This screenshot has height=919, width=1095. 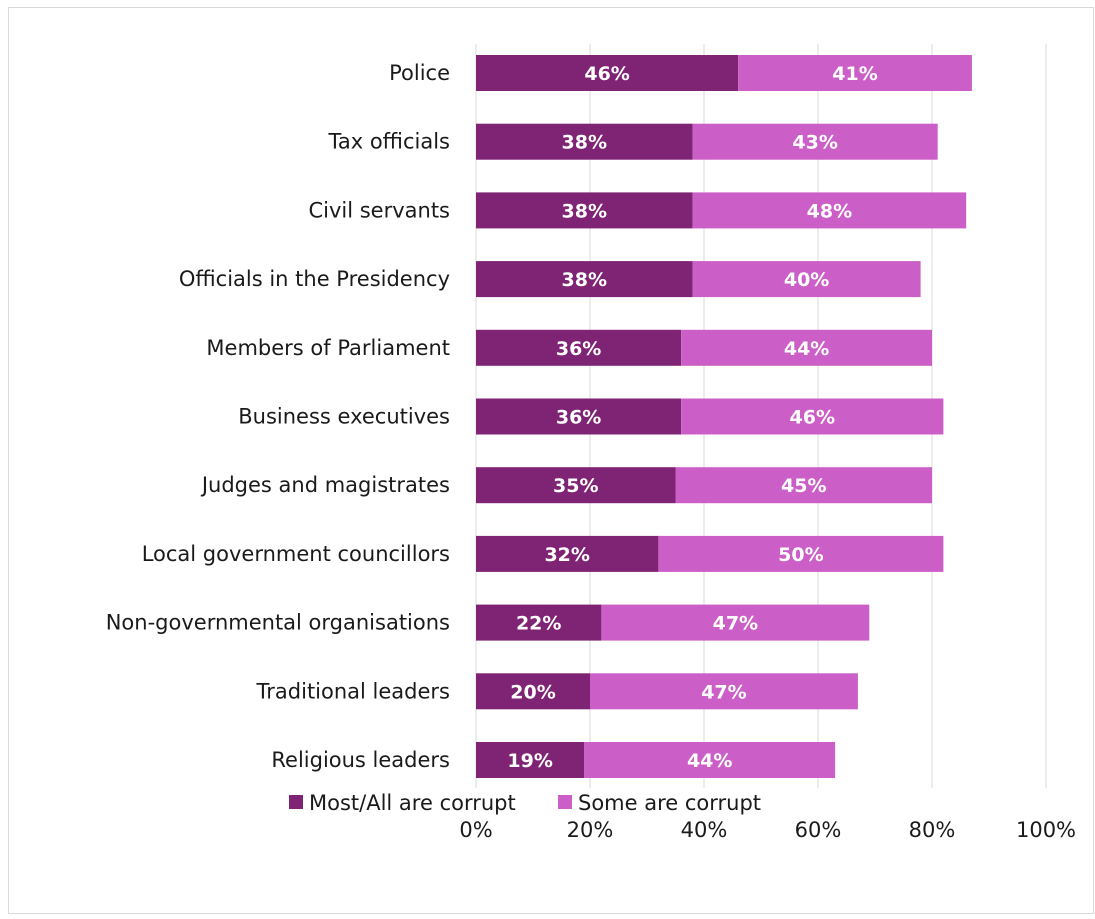 I want to click on bar-data-label: 32%, so click(x=566, y=555).